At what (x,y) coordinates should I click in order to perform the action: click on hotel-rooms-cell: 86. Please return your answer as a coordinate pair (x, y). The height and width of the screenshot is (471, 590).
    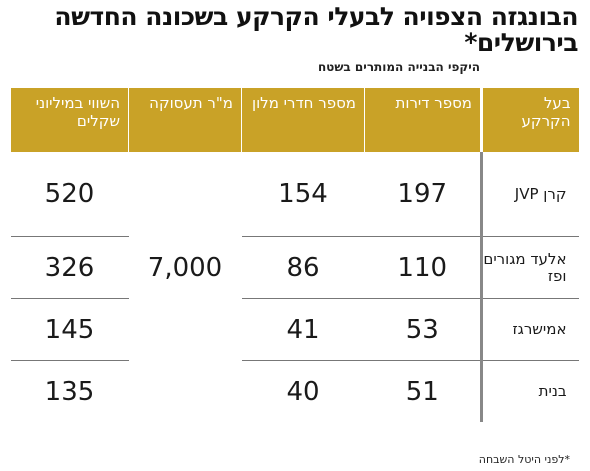
    Looking at the image, I should click on (303, 267).